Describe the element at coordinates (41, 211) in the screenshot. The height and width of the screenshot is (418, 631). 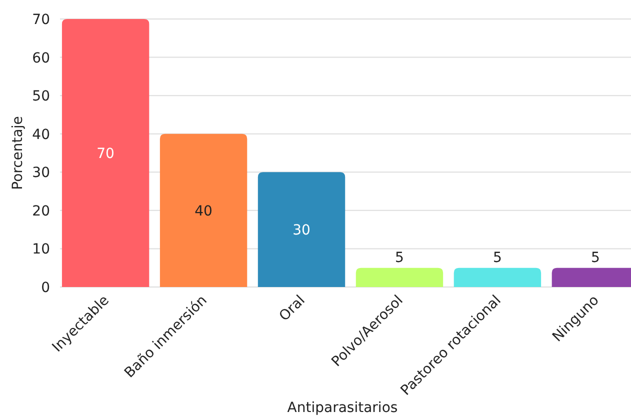
I see `y-tick-label: 20` at that location.